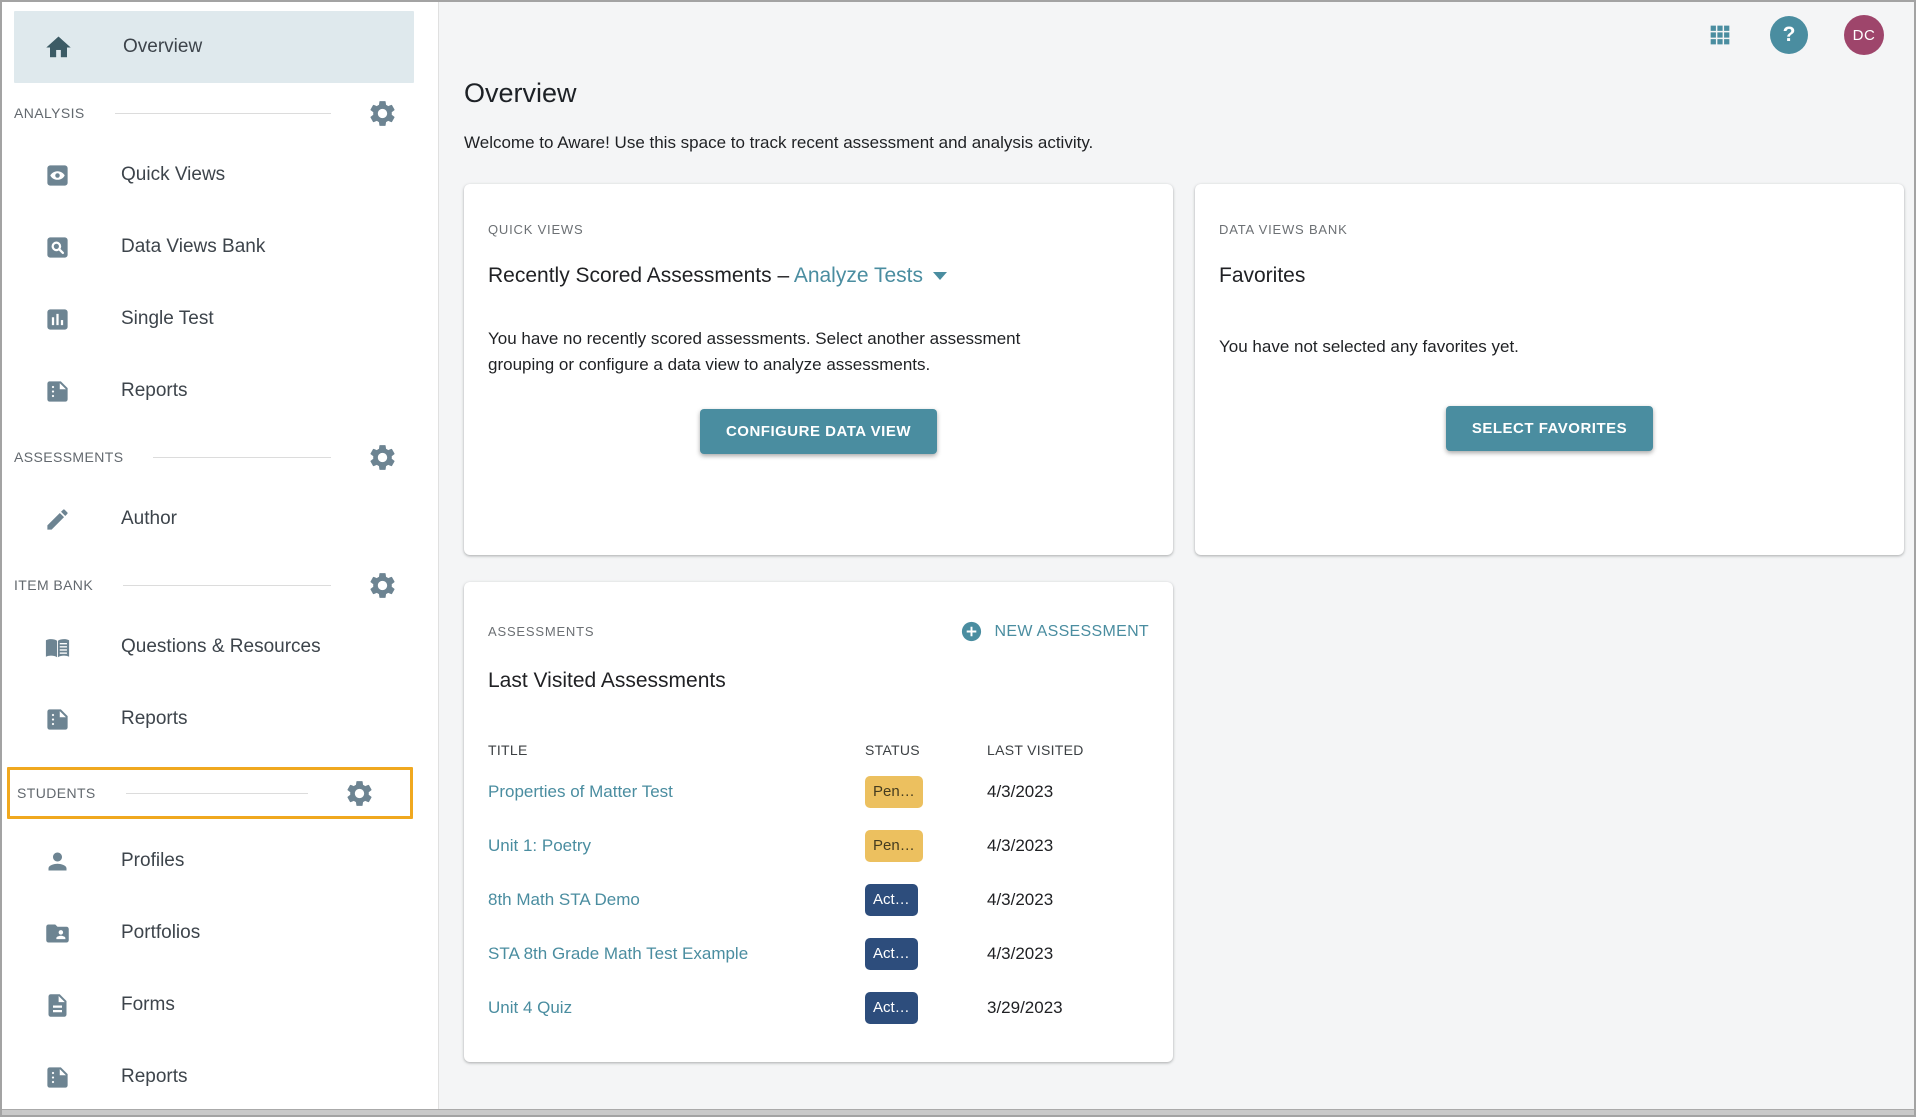 The width and height of the screenshot is (1916, 1117). I want to click on new-assessment-label: NEW ASSESSMENT, so click(1071, 631).